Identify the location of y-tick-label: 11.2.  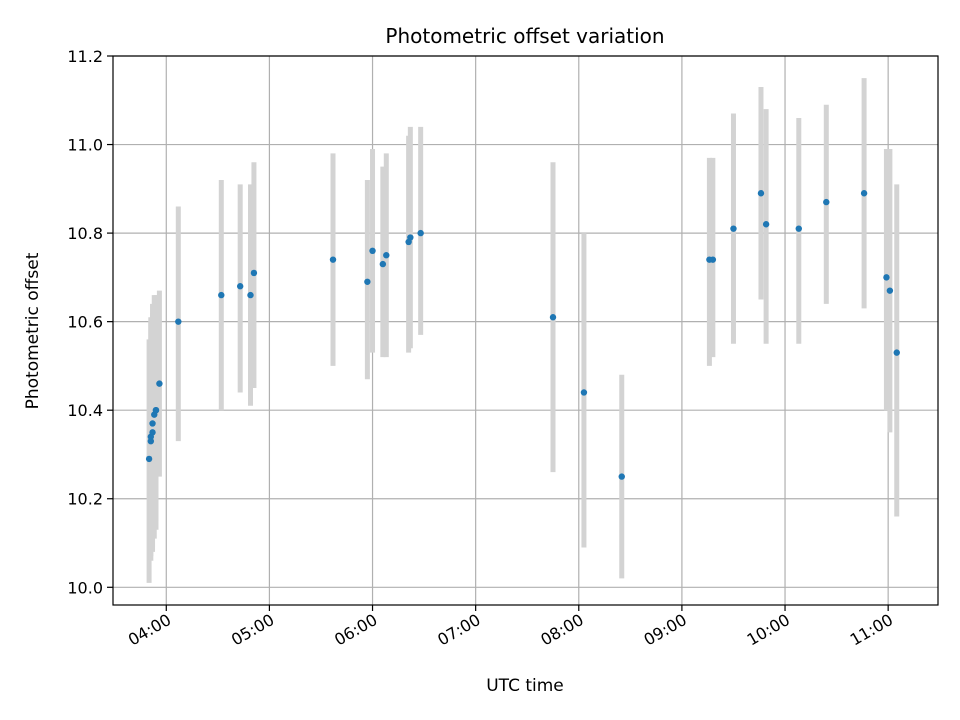
(85, 56).